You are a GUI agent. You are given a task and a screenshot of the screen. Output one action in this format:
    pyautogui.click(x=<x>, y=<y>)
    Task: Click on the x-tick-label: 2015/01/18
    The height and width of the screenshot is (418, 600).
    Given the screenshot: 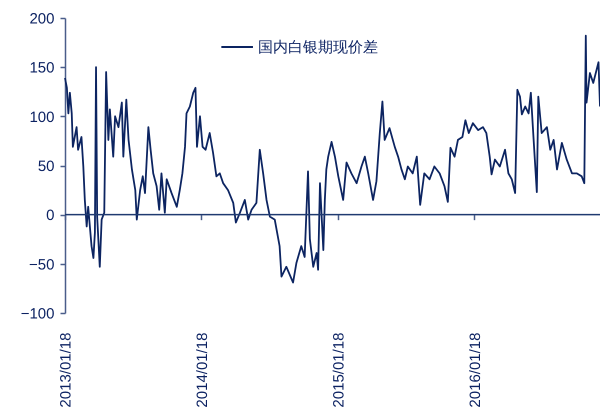 What is the action you would take?
    pyautogui.click(x=339, y=370)
    